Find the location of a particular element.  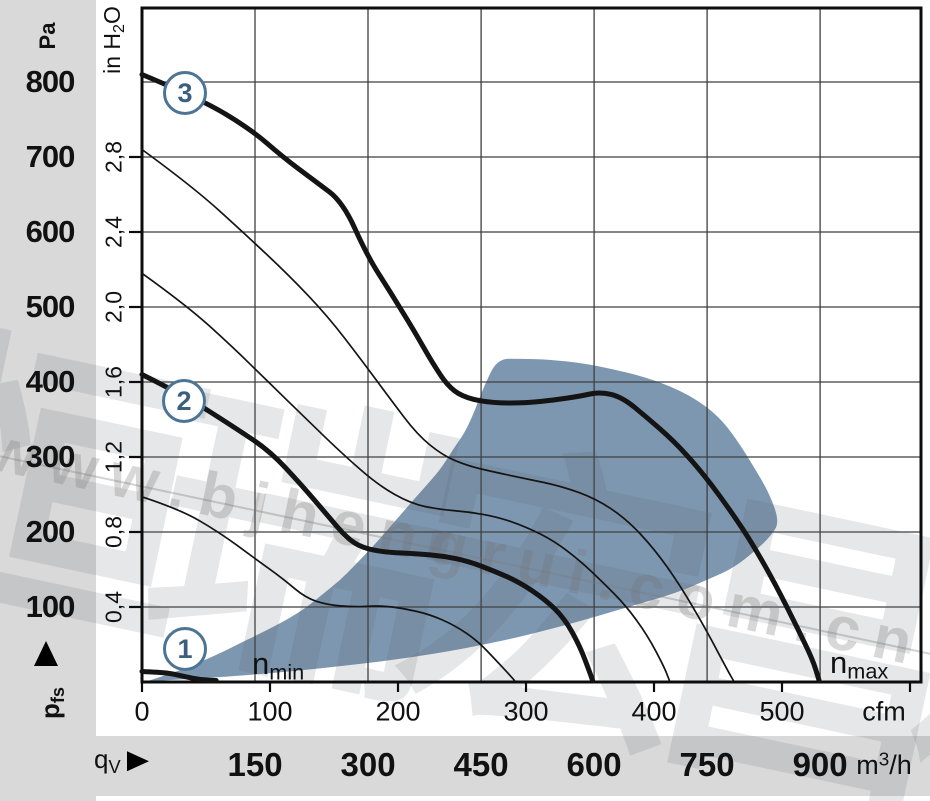

y-axis-gray-panel is located at coordinates (48, 400).